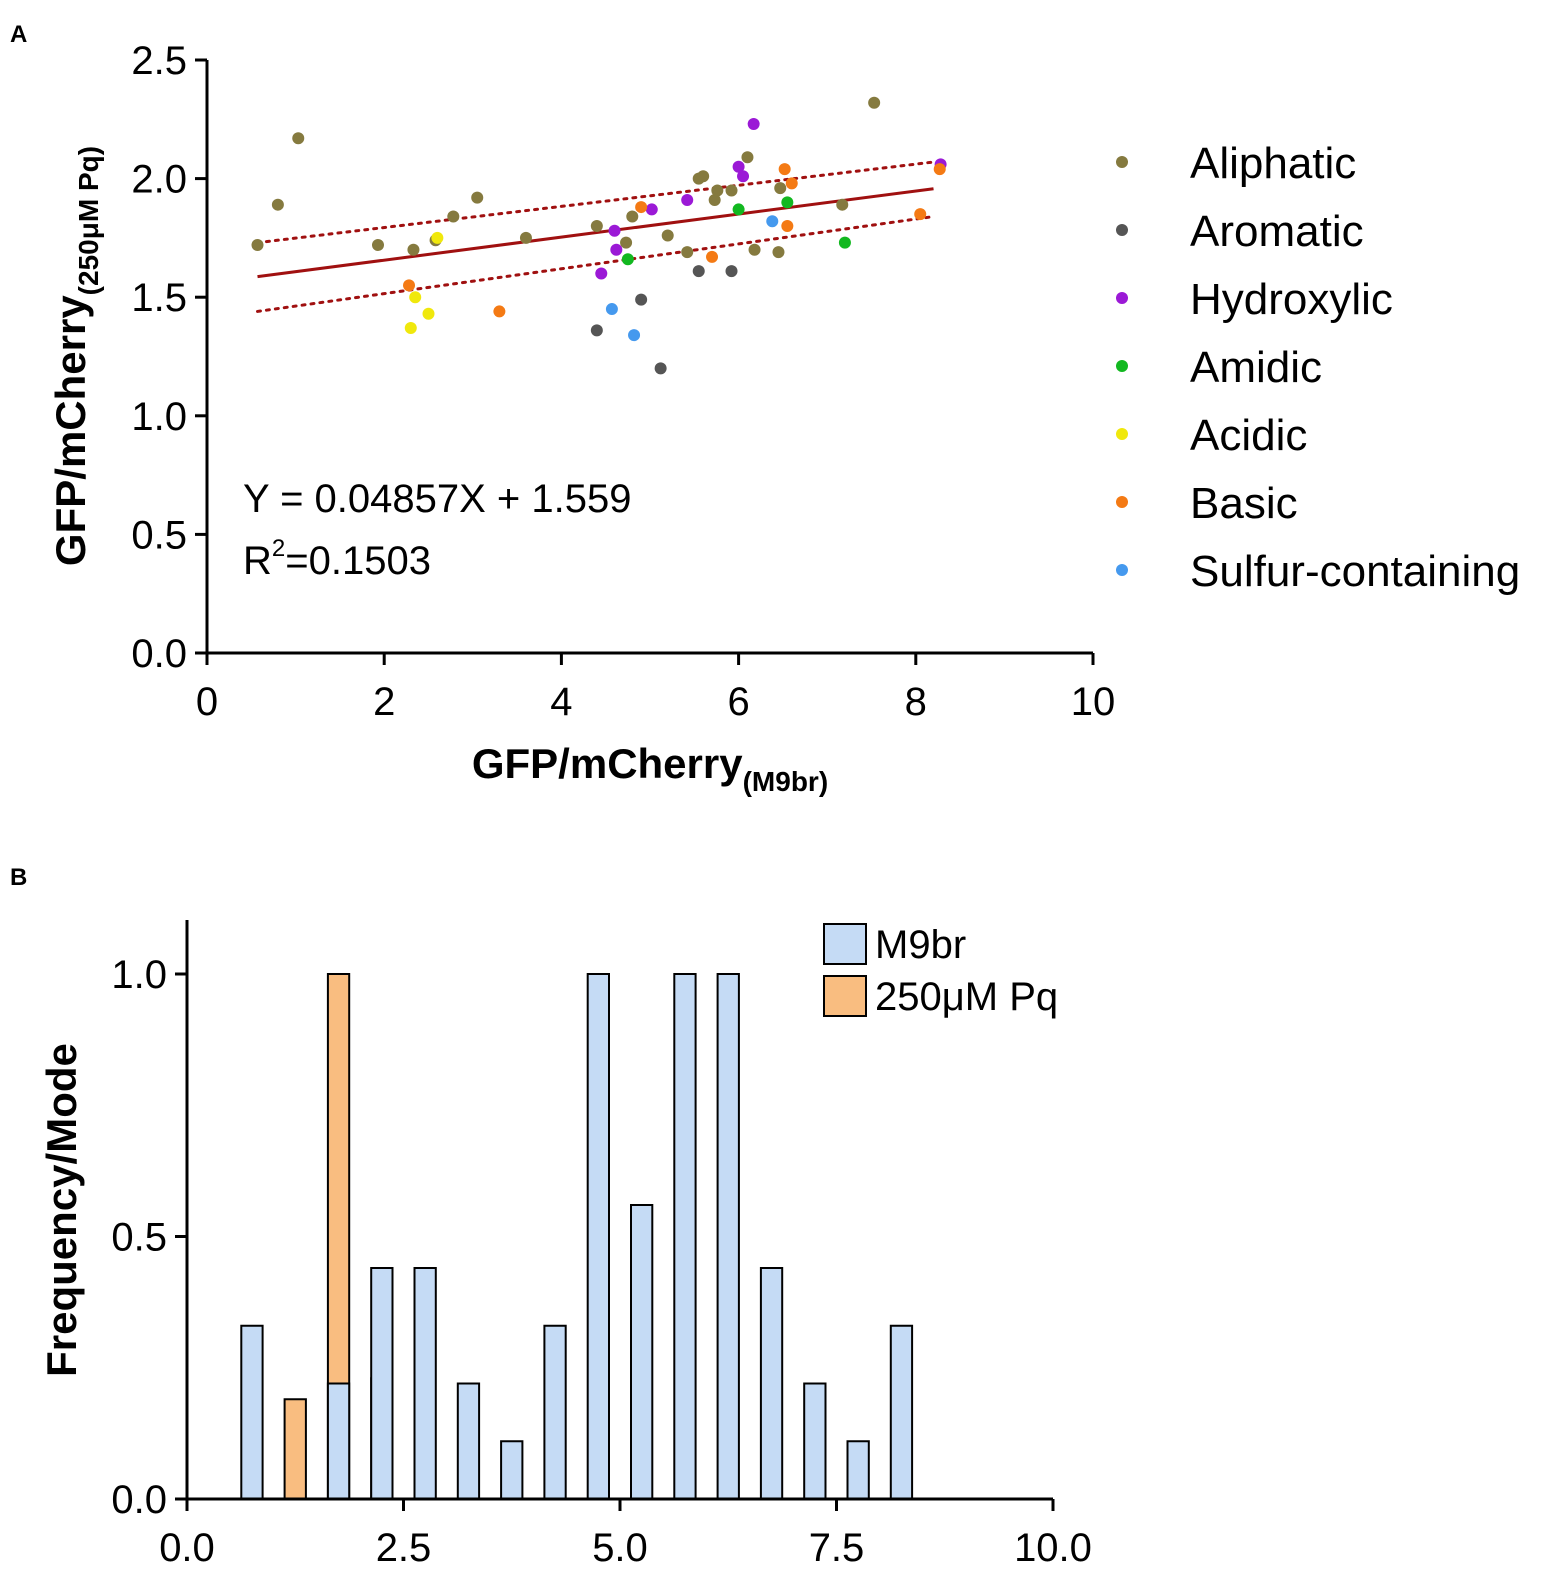 The height and width of the screenshot is (1571, 1562). I want to click on legend-item-250-m-pq: 250μM Pq, so click(940, 997).